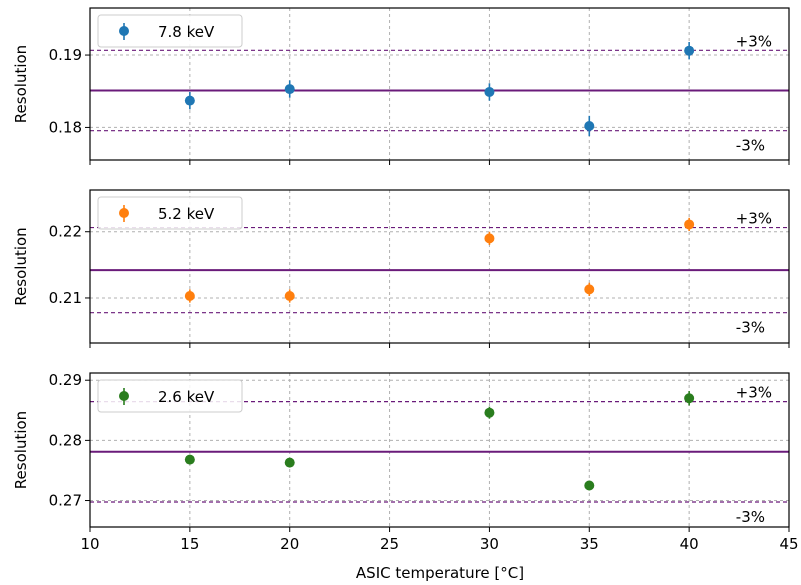  I want to click on x-tick-labels: 10 15 20 25 30 35 40 45, so click(439, 544).